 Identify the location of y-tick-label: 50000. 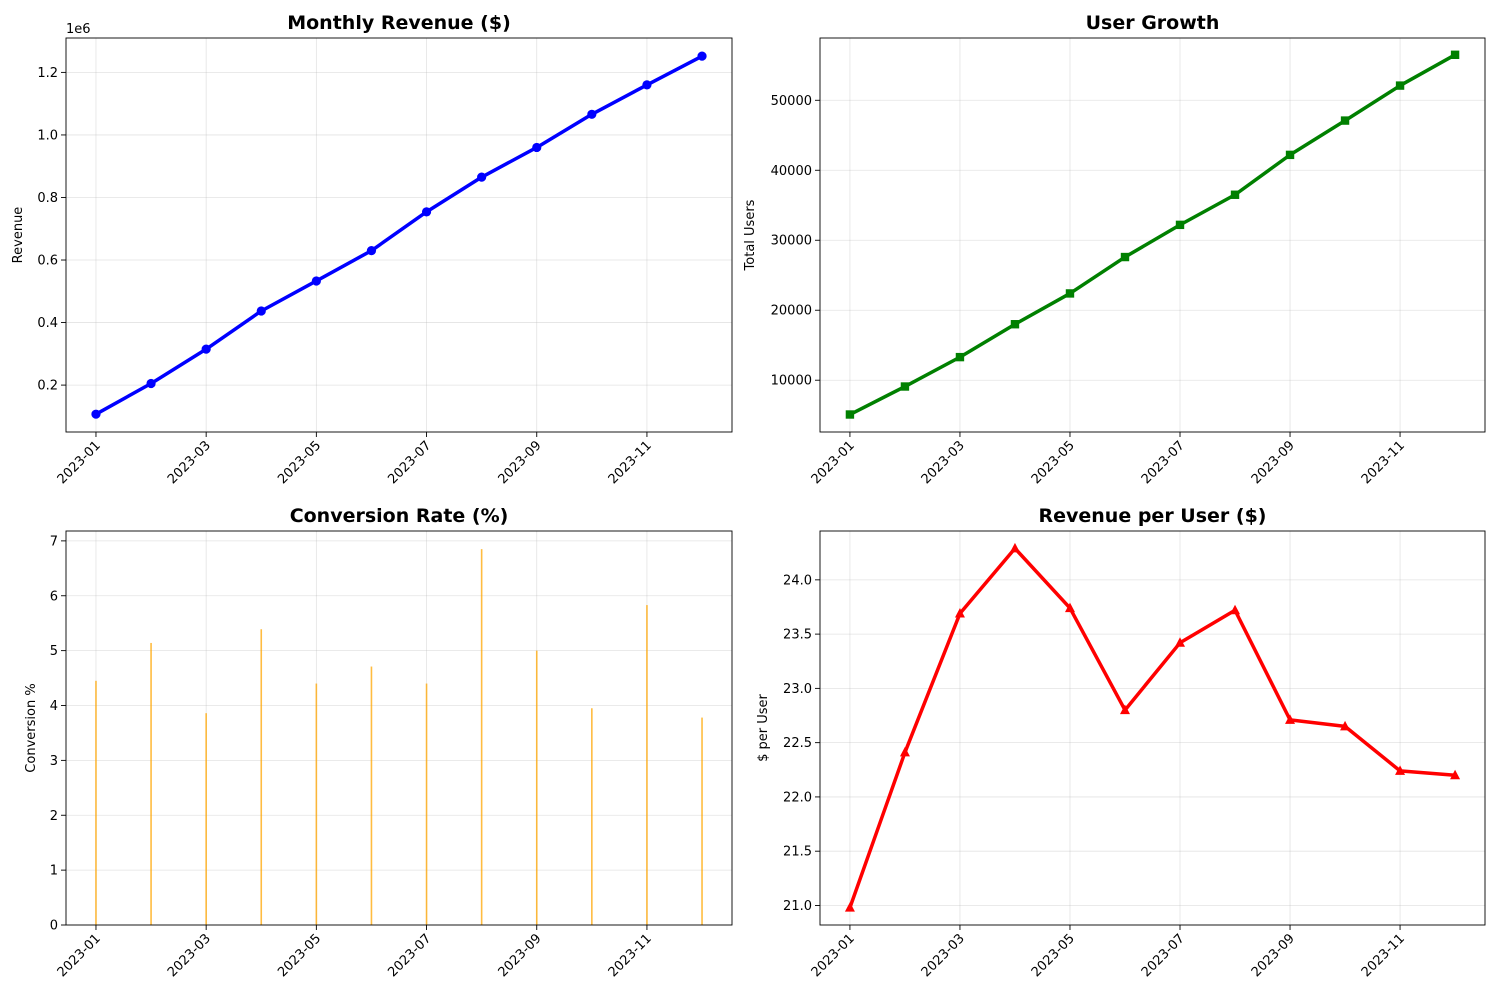
(791, 101).